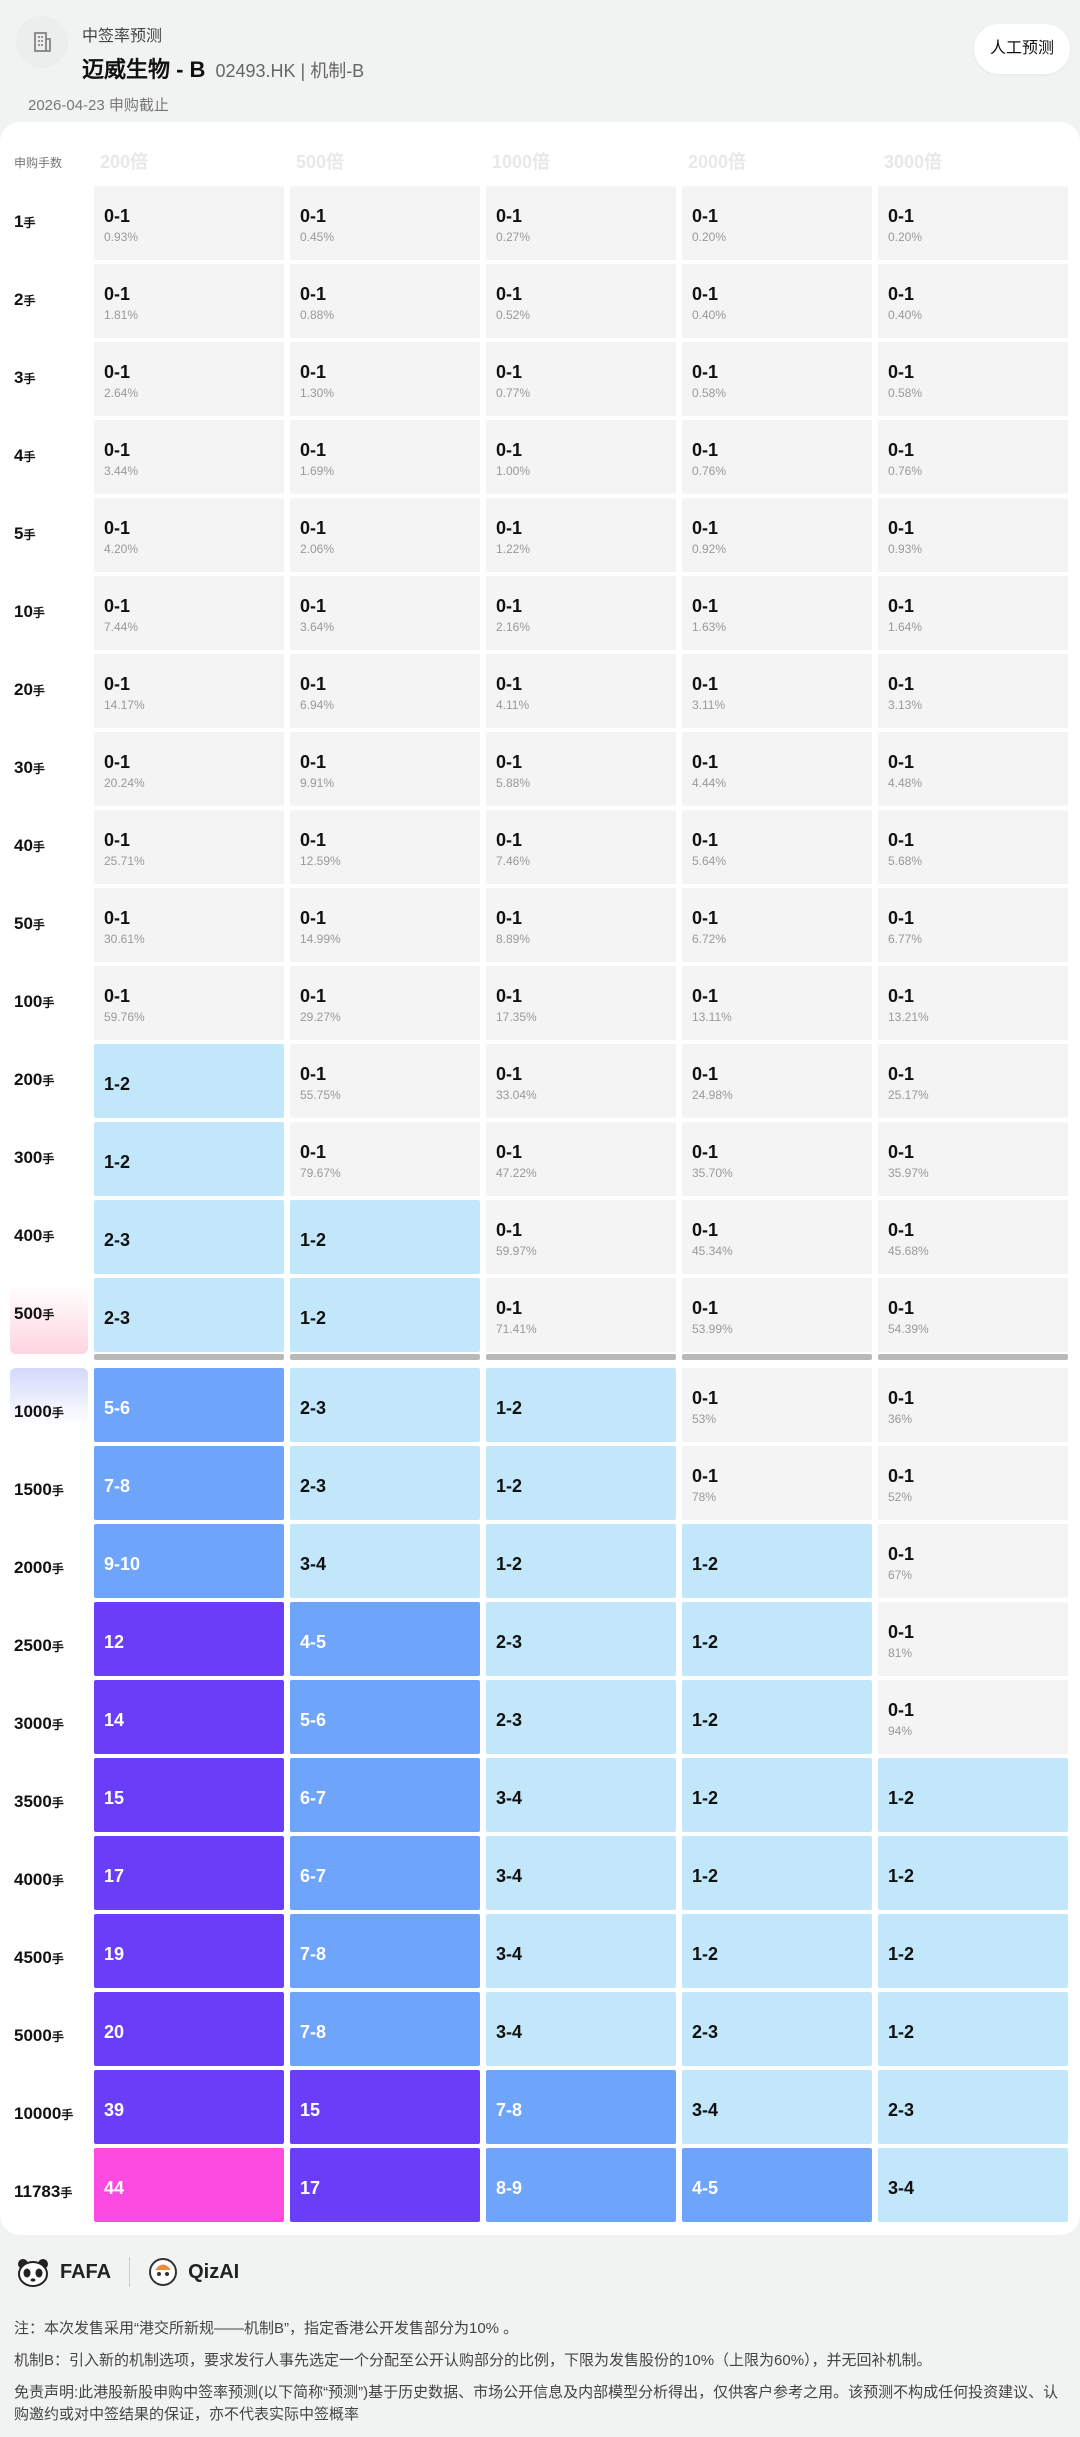 The image size is (1080, 2437). I want to click on row-label: 11783手, so click(43, 2192).